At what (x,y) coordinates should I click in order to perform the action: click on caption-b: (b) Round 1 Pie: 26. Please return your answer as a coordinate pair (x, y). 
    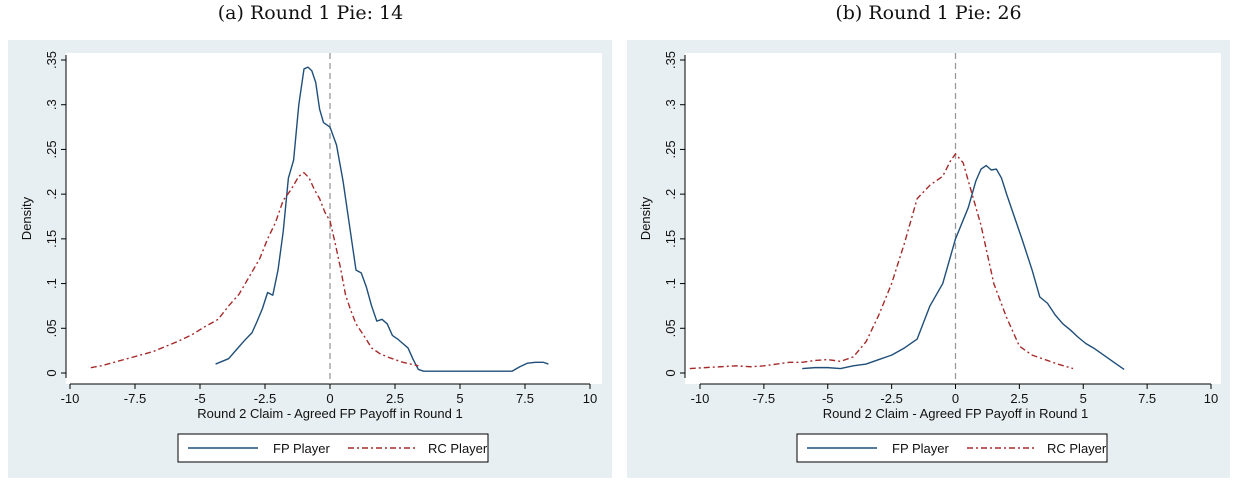
    Looking at the image, I should click on (928, 13).